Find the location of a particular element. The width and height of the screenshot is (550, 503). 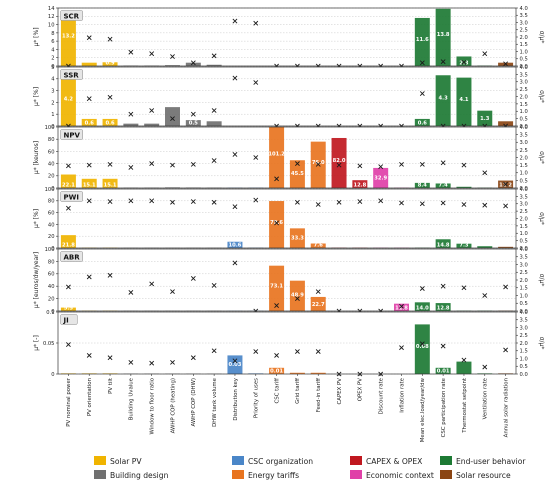

legend-label: Energy tariffs is located at coordinates (273, 475).